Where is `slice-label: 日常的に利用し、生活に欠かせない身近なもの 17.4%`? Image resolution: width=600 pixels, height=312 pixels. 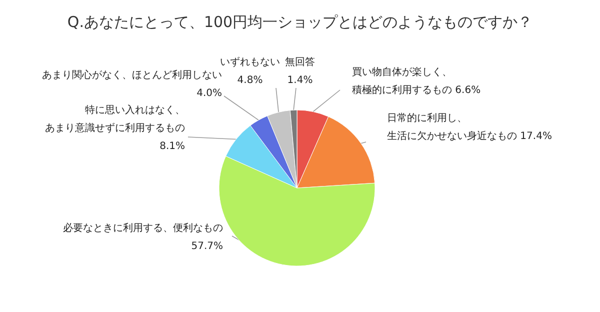 slice-label: 日常的に利用し、生活に欠かせない身近なもの 17.4% is located at coordinates (469, 127).